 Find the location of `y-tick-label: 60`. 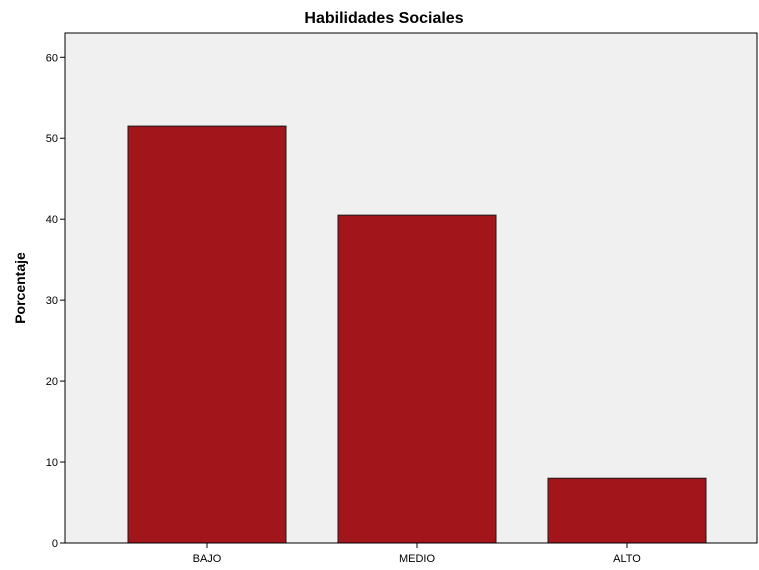

y-tick-label: 60 is located at coordinates (52, 58).